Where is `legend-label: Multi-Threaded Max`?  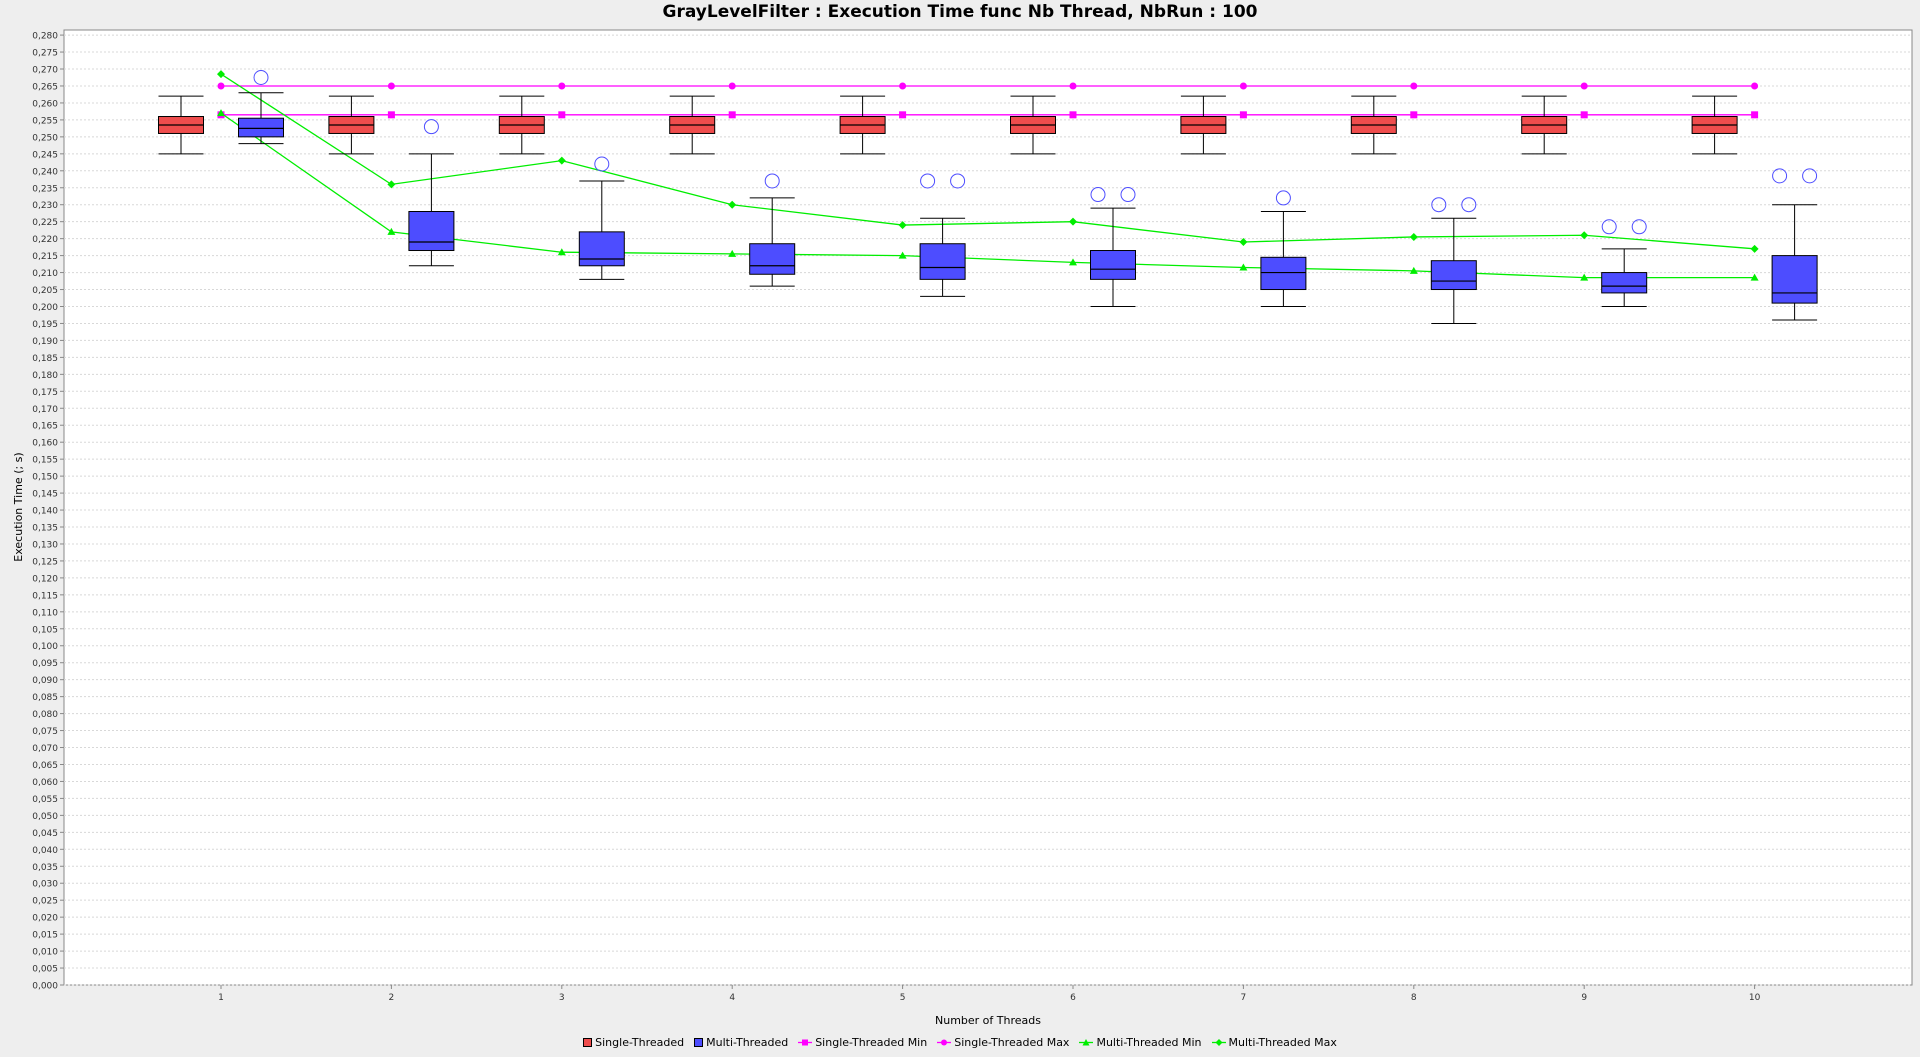
legend-label: Multi-Threaded Max is located at coordinates (1282, 1042).